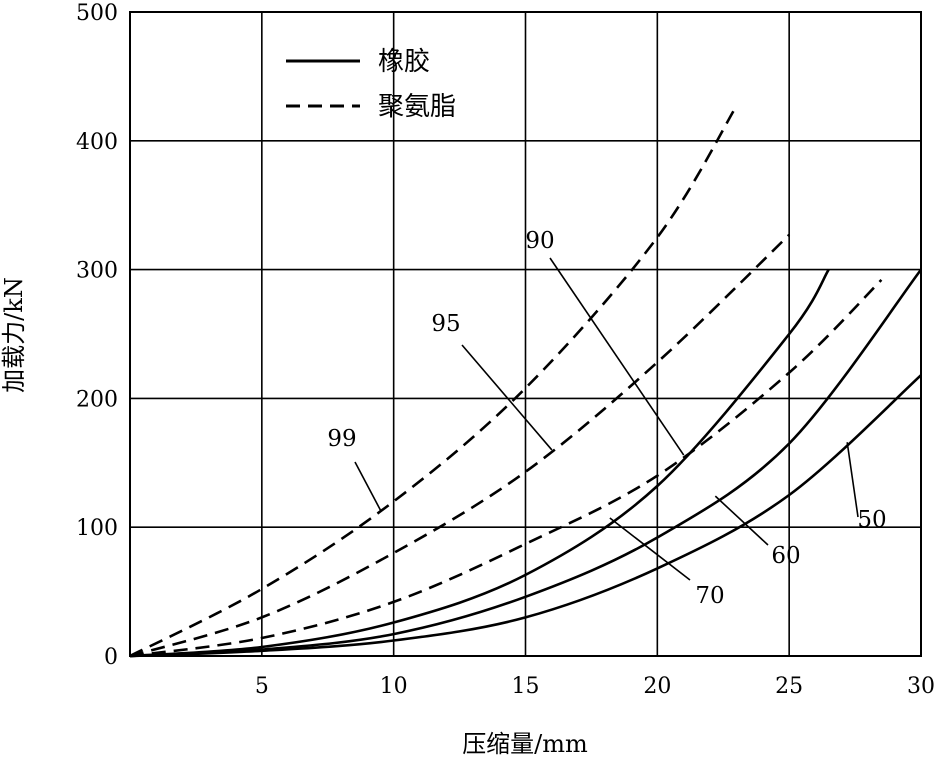 This screenshot has width=935, height=763. Describe the element at coordinates (445, 324) in the screenshot. I see `curve-label-95: 95` at that location.